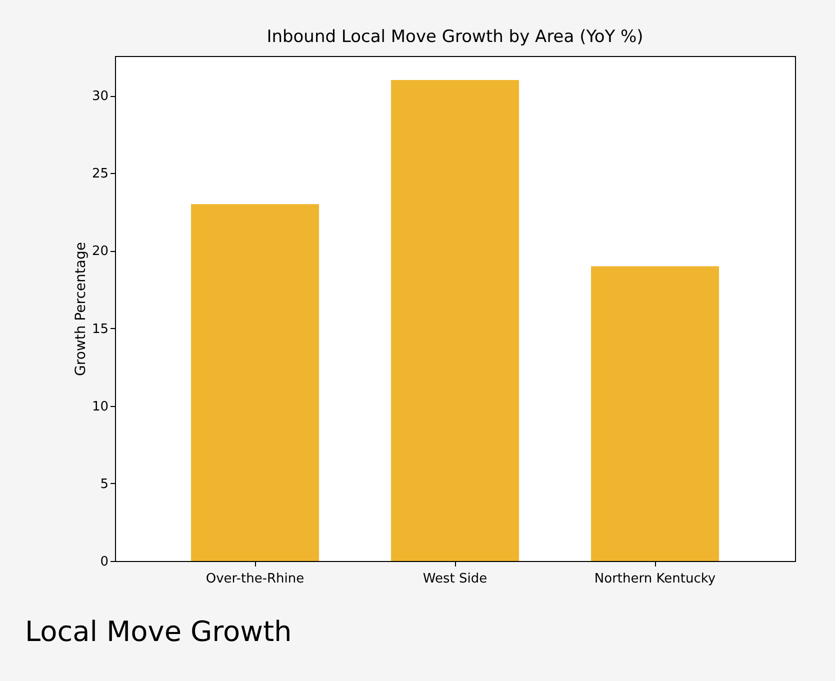 The width and height of the screenshot is (840, 681). I want to click on y-tick-label: 0, so click(104, 562).